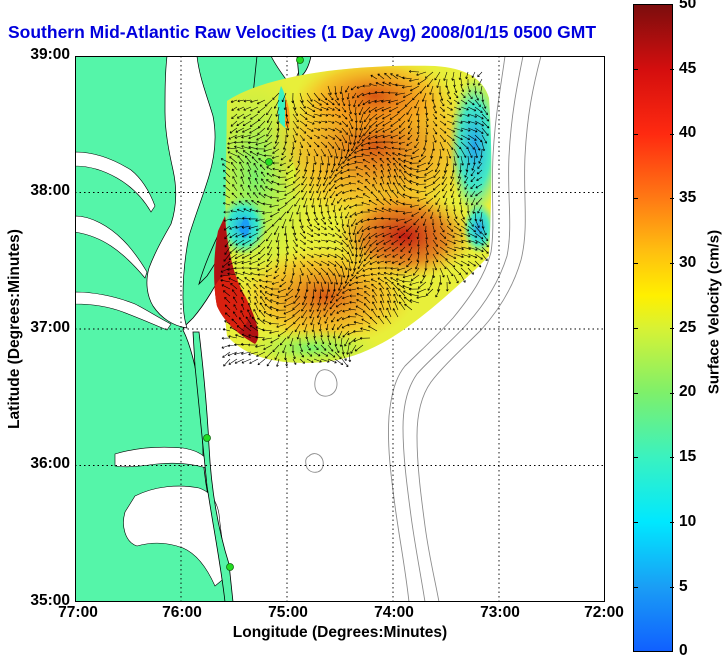 The width and height of the screenshot is (724, 660). I want to click on x-tick-label: 77:00, so click(78, 612).